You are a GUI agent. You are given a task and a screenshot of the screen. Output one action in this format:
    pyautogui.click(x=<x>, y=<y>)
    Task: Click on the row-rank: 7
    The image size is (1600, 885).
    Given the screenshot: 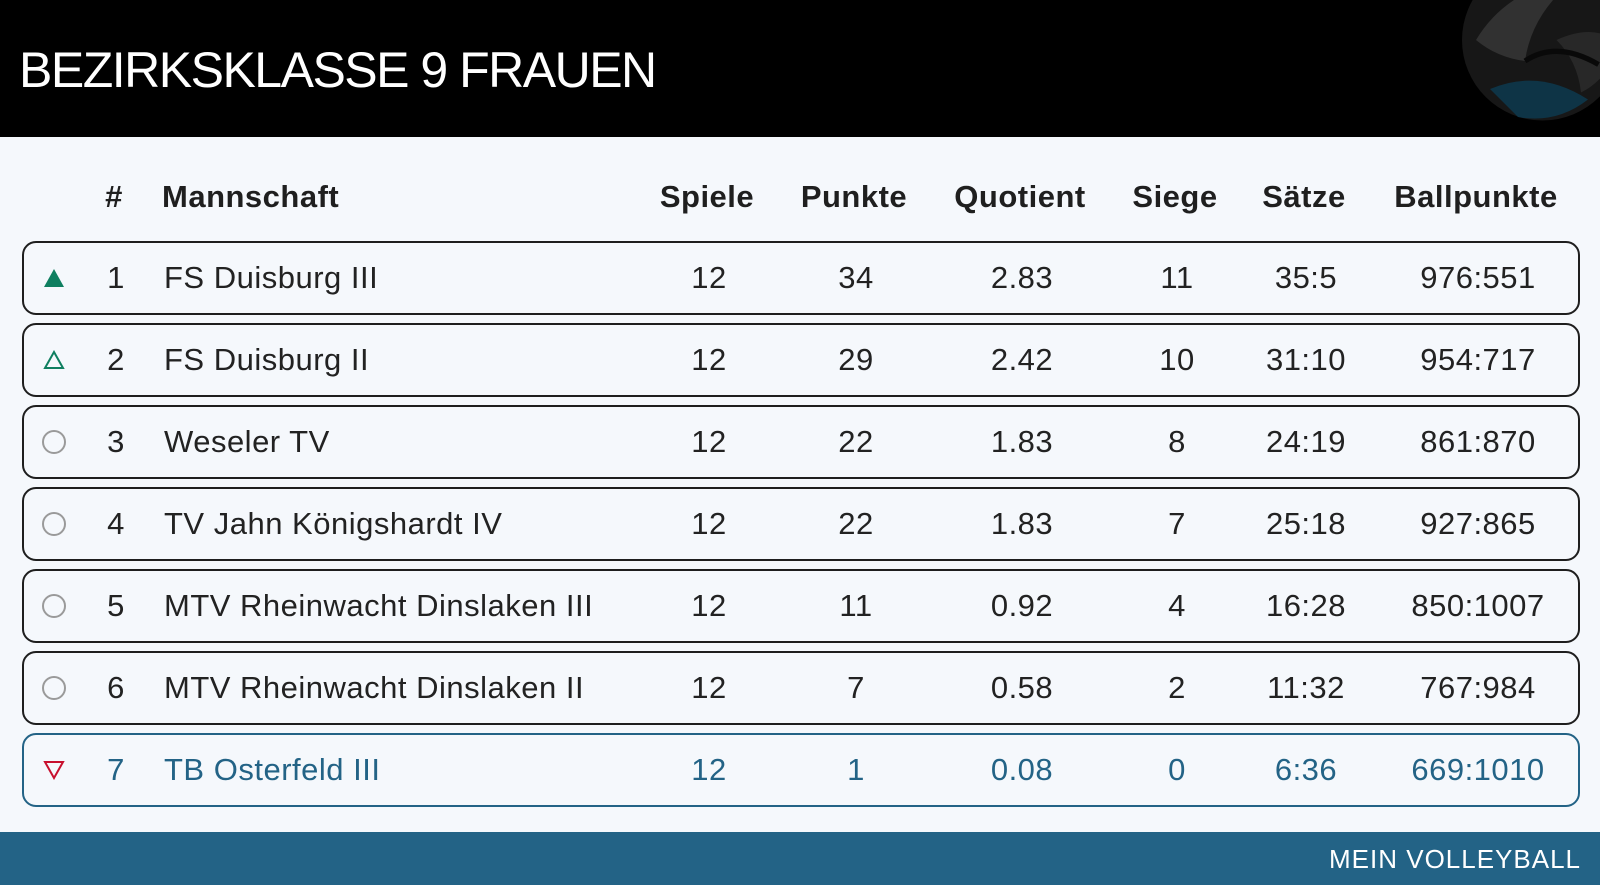 What is the action you would take?
    pyautogui.click(x=116, y=769)
    